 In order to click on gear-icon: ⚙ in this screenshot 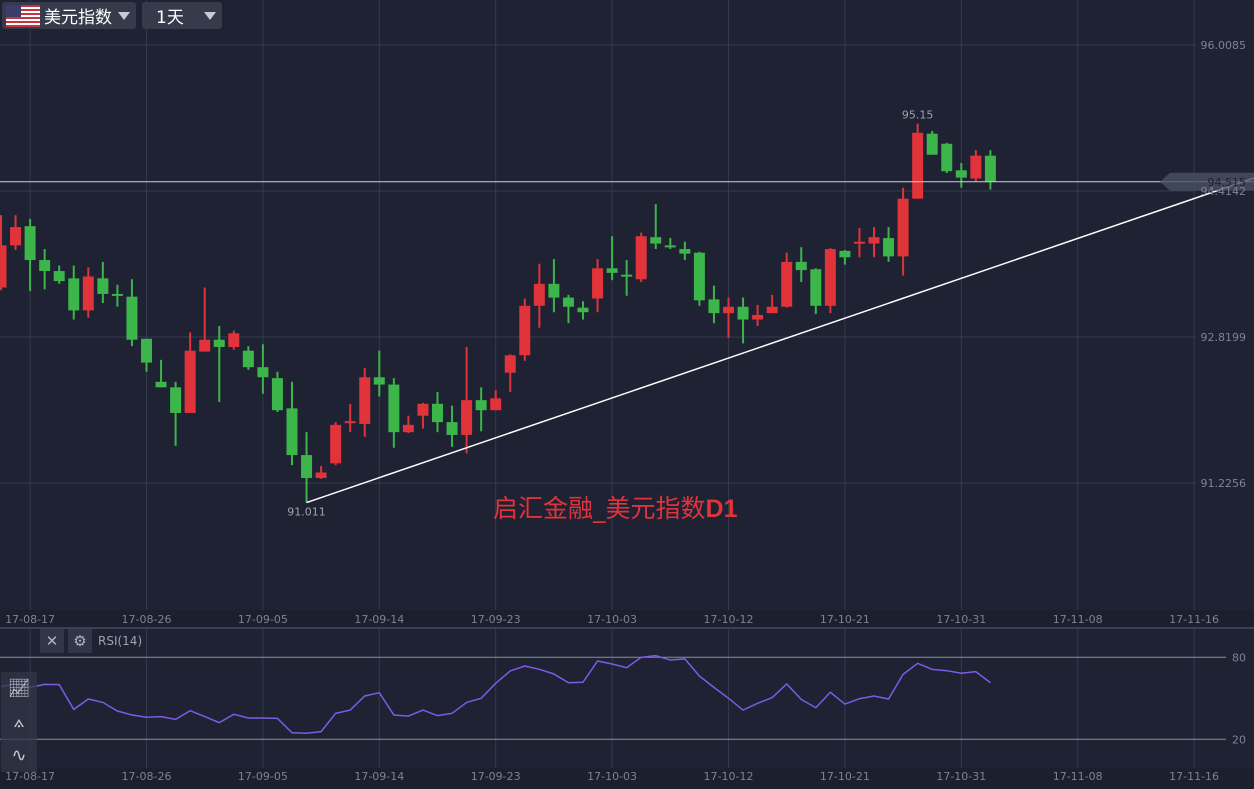, I will do `click(80, 641)`.